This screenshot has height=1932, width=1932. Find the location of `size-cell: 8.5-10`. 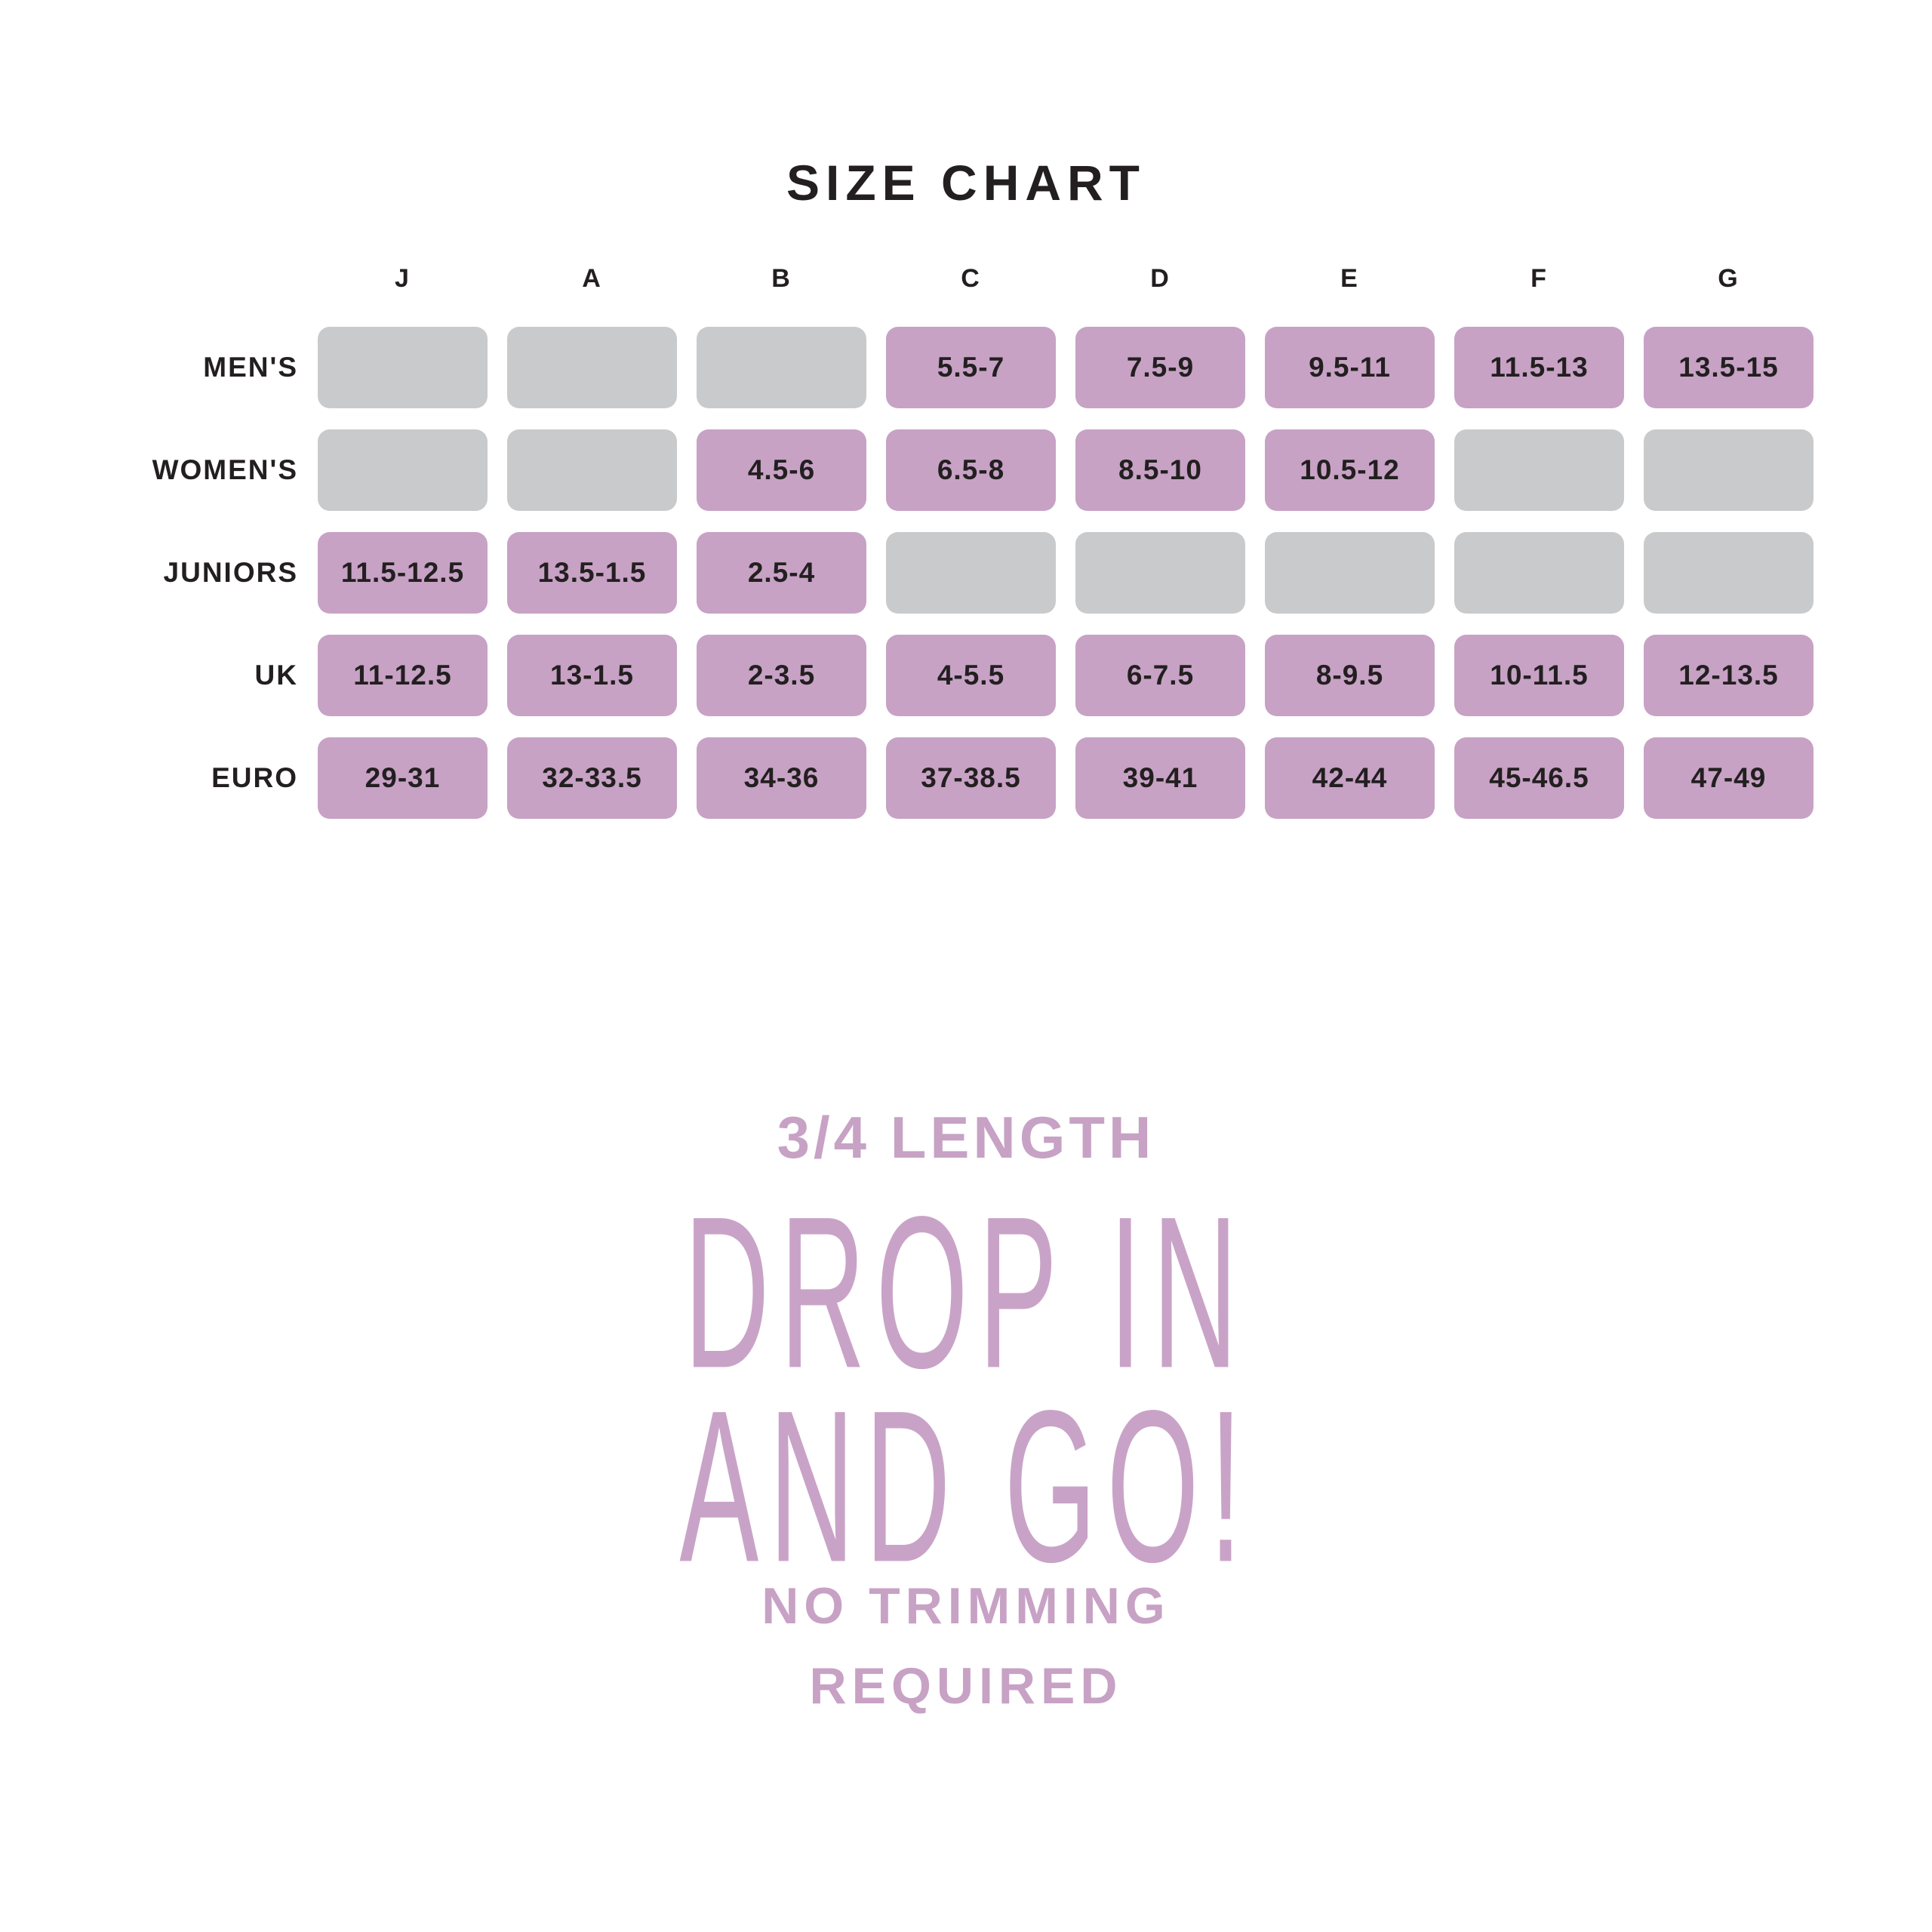

size-cell: 8.5-10 is located at coordinates (1160, 470).